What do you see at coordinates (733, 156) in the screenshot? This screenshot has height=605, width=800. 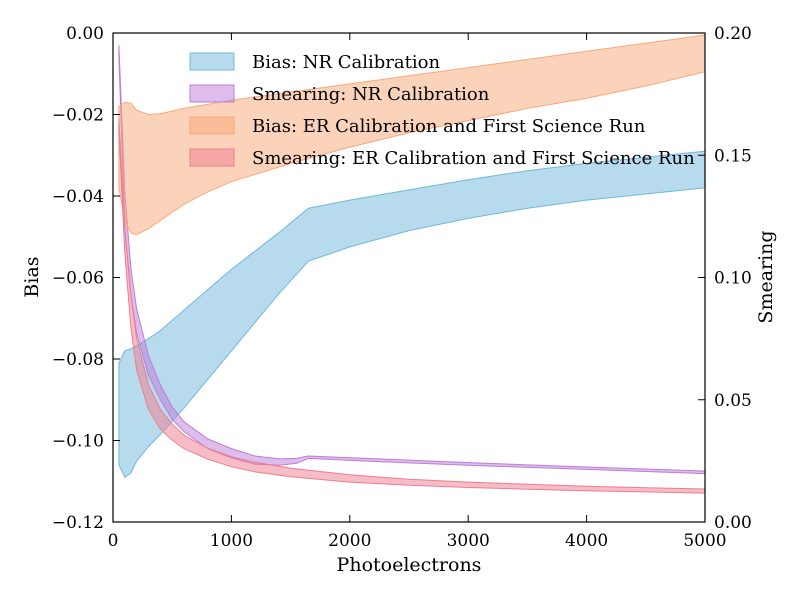 I see `y-right-tick-label: 0.15` at bounding box center [733, 156].